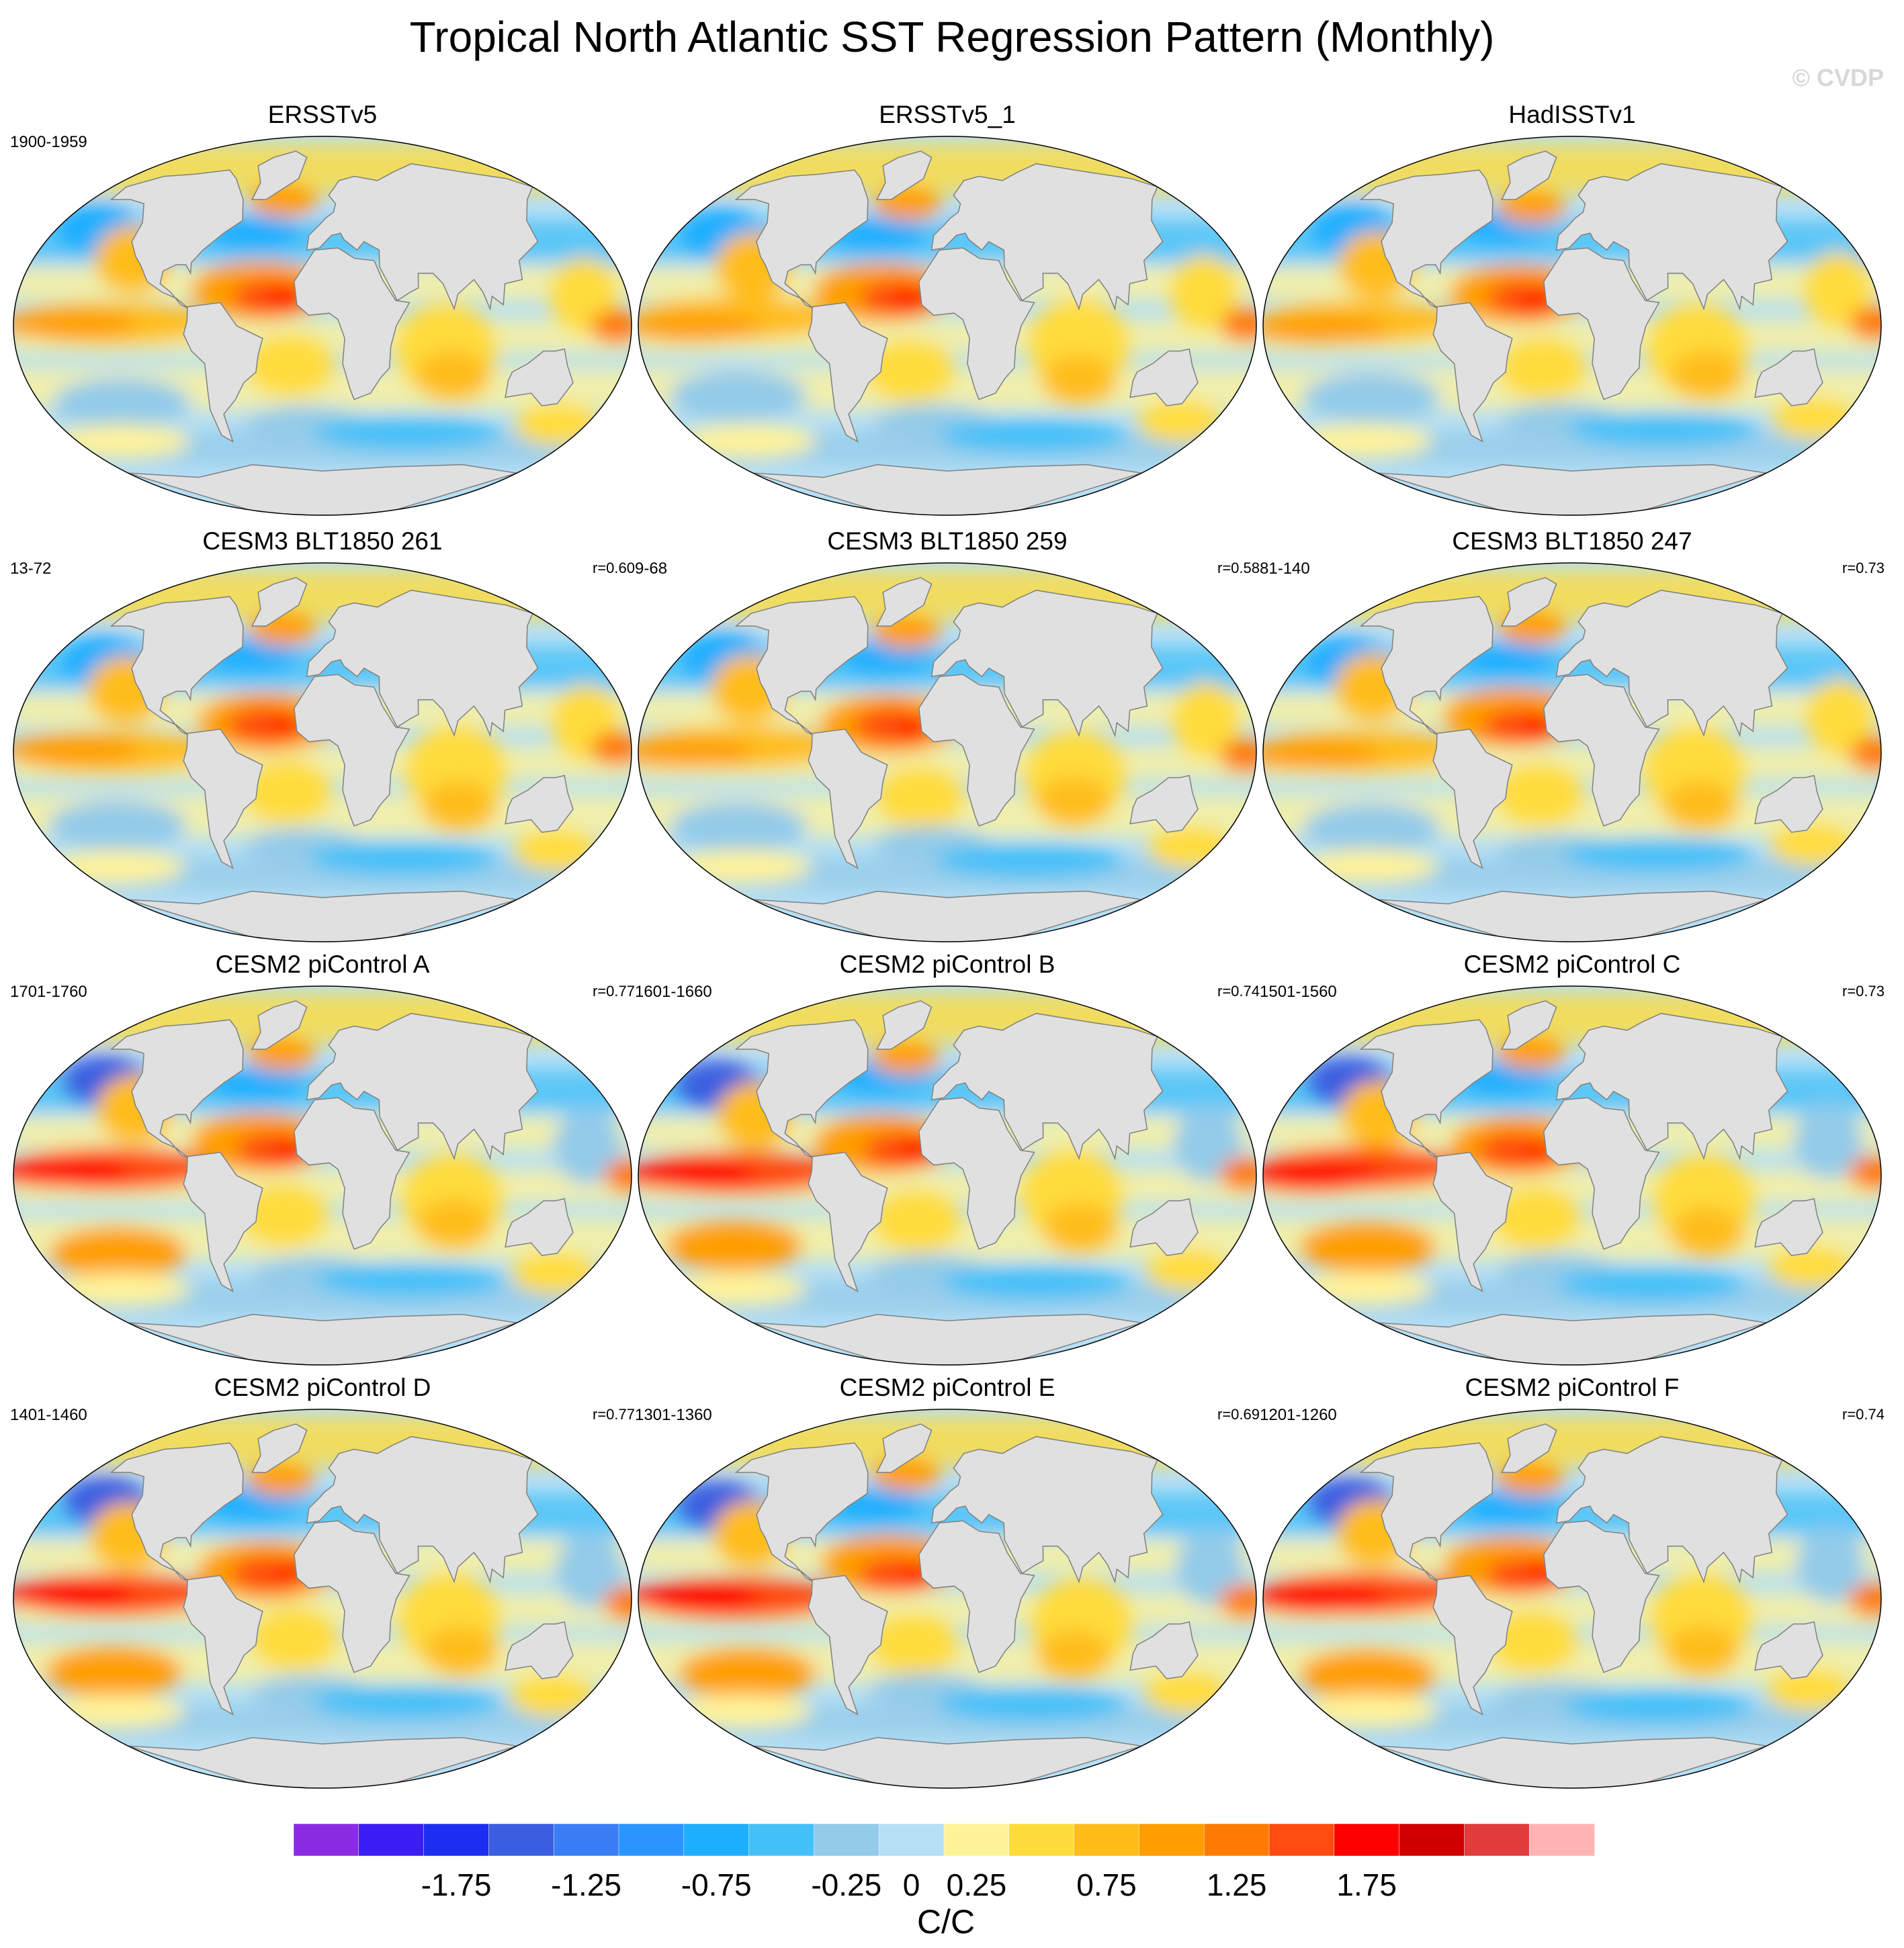 Image resolution: width=1904 pixels, height=1948 pixels. What do you see at coordinates (323, 541) in the screenshot?
I see `panel-title: CESM3 BLT1850 261` at bounding box center [323, 541].